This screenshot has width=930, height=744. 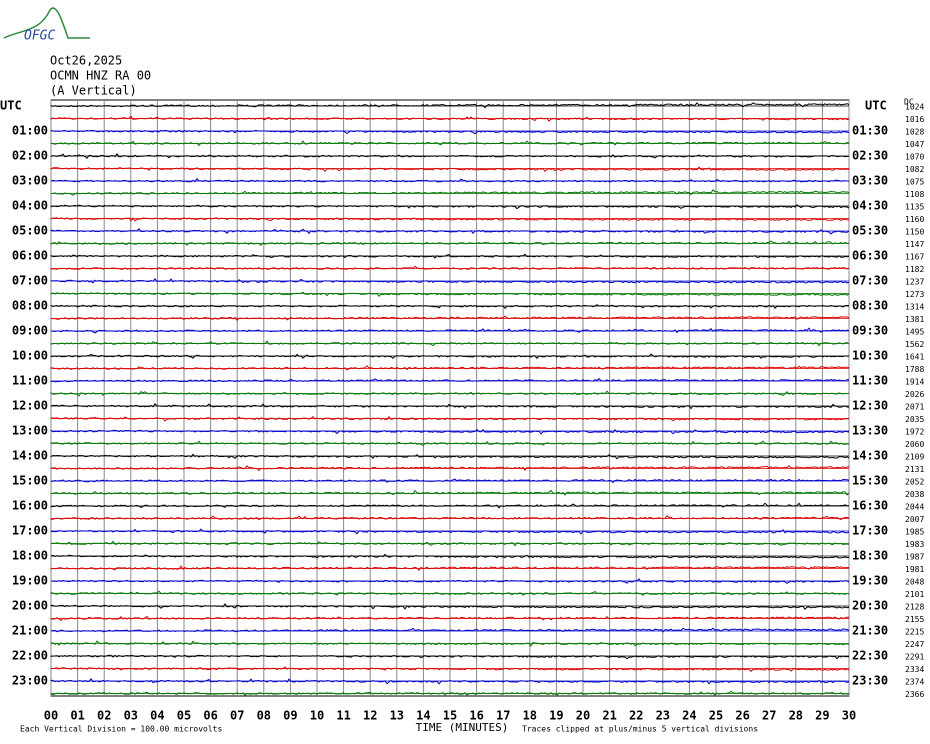 I want to click on right-label: 15:30, so click(x=870, y=481).